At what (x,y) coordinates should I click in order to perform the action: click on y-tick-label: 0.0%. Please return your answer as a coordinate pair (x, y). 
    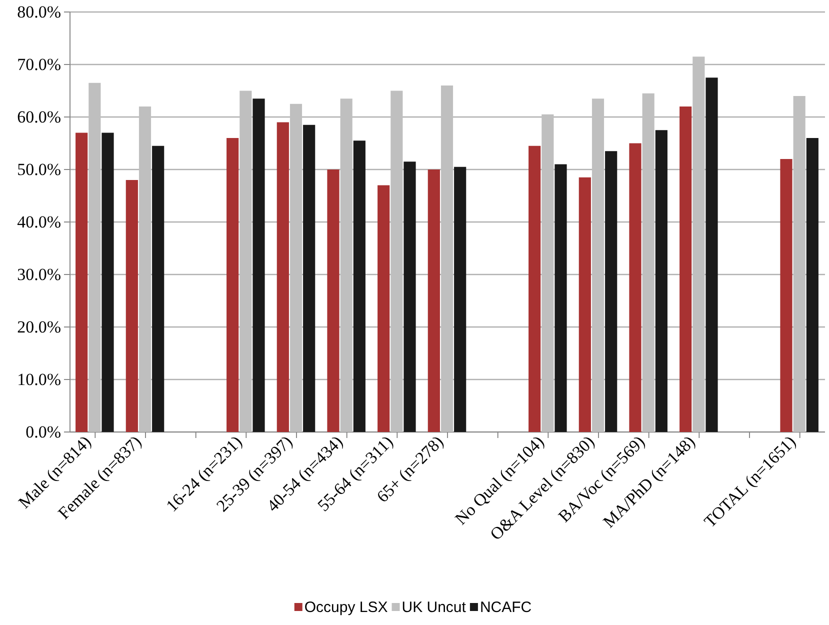
    Looking at the image, I should click on (43, 432).